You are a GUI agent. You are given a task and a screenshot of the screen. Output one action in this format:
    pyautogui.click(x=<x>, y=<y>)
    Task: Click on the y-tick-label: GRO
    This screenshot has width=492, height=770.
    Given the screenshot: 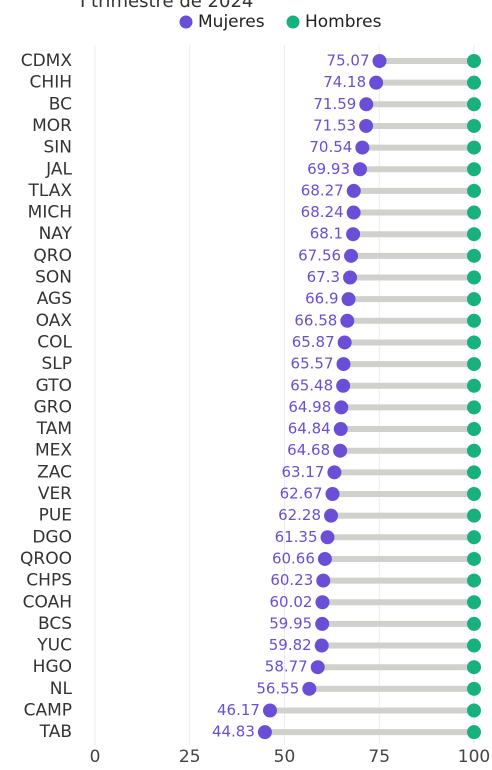 What is the action you would take?
    pyautogui.click(x=53, y=407)
    